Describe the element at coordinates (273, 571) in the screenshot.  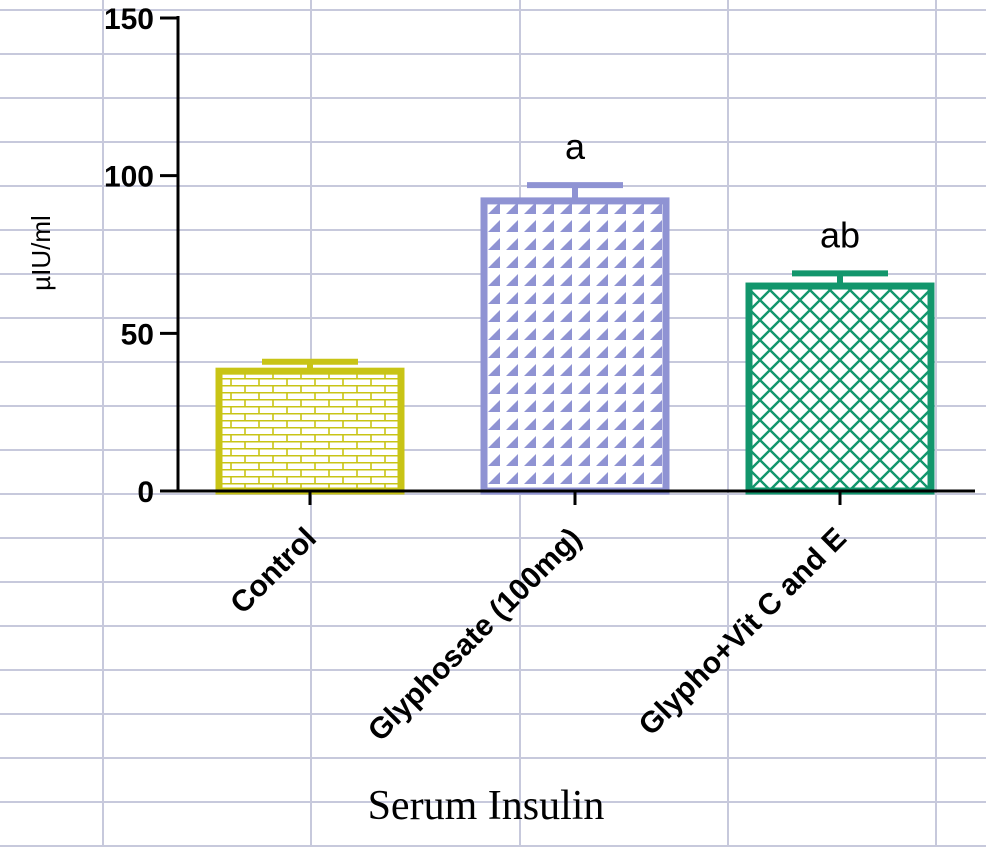
I see `x-category-label: Control` at that location.